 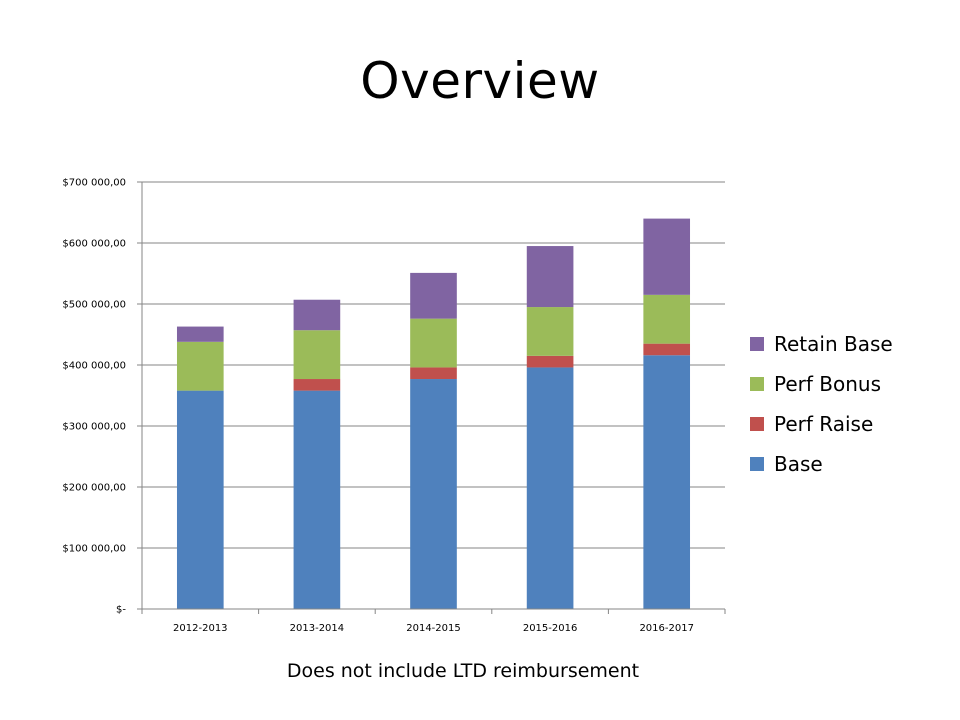 I want to click on x-tick-label: 2014-2015, so click(x=433, y=628).